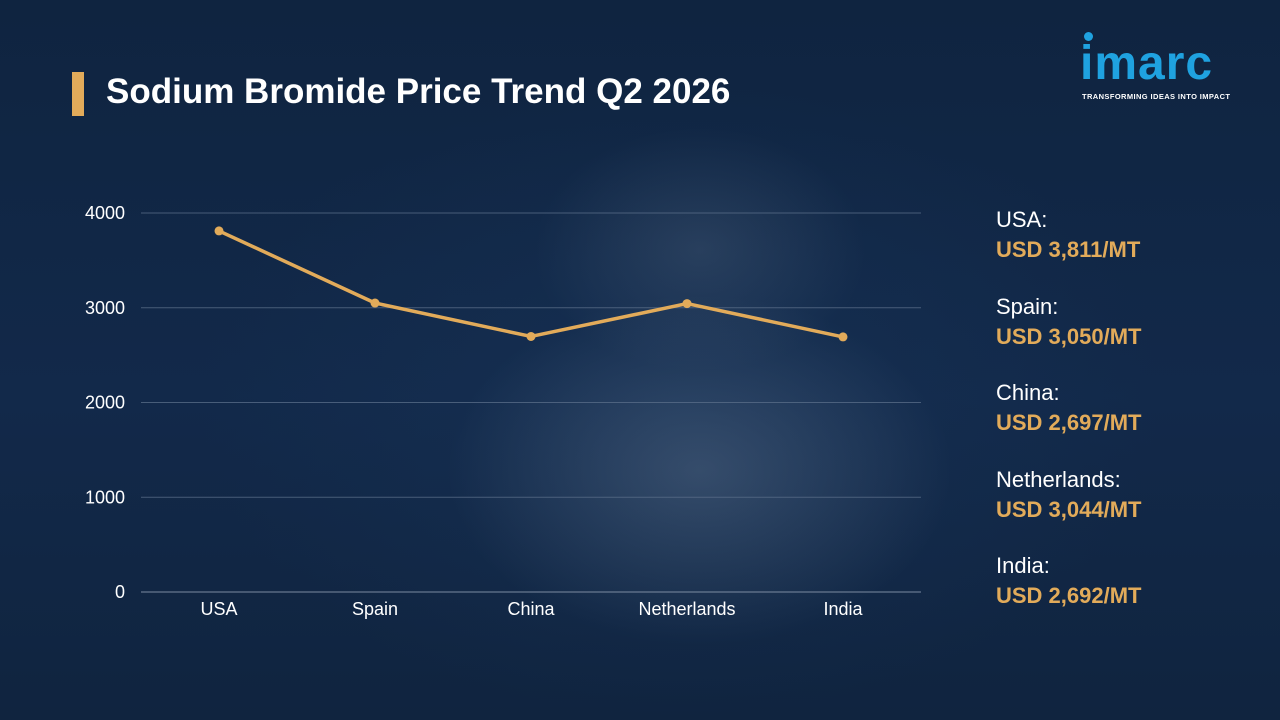 The height and width of the screenshot is (720, 1280). I want to click on x-tick-label: Netherlands, so click(686, 609).